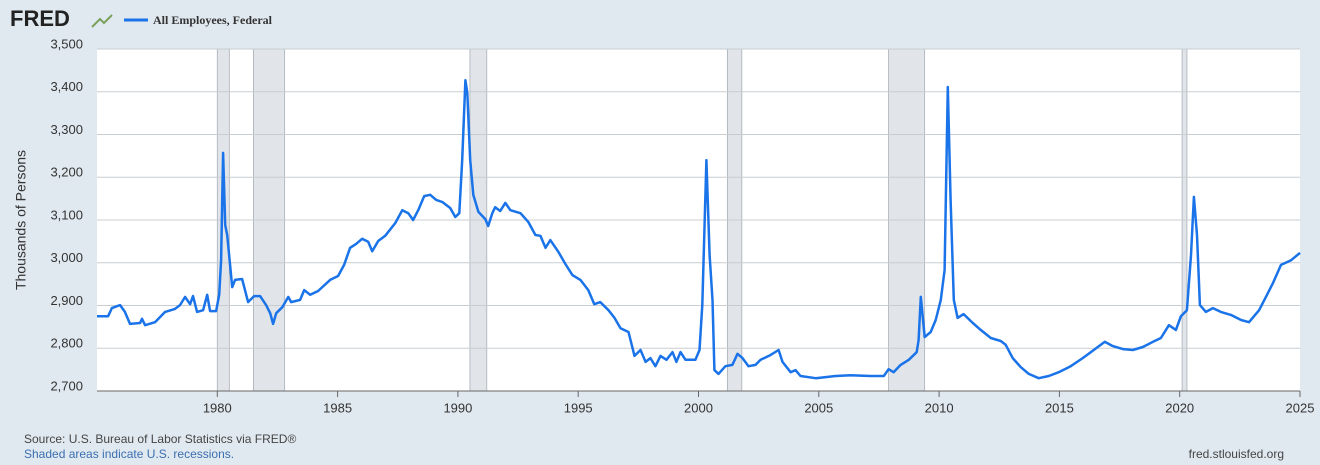 This screenshot has height=465, width=1320. Describe the element at coordinates (578, 407) in the screenshot. I see `x-tick-label: 1995` at that location.